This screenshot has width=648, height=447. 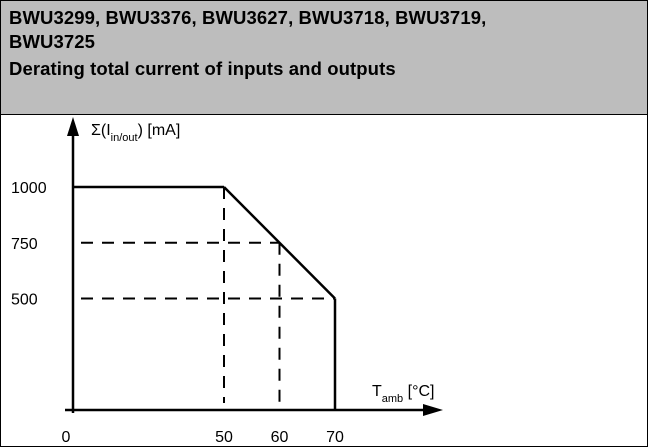 I want to click on x-tick-label: 50, so click(x=224, y=437).